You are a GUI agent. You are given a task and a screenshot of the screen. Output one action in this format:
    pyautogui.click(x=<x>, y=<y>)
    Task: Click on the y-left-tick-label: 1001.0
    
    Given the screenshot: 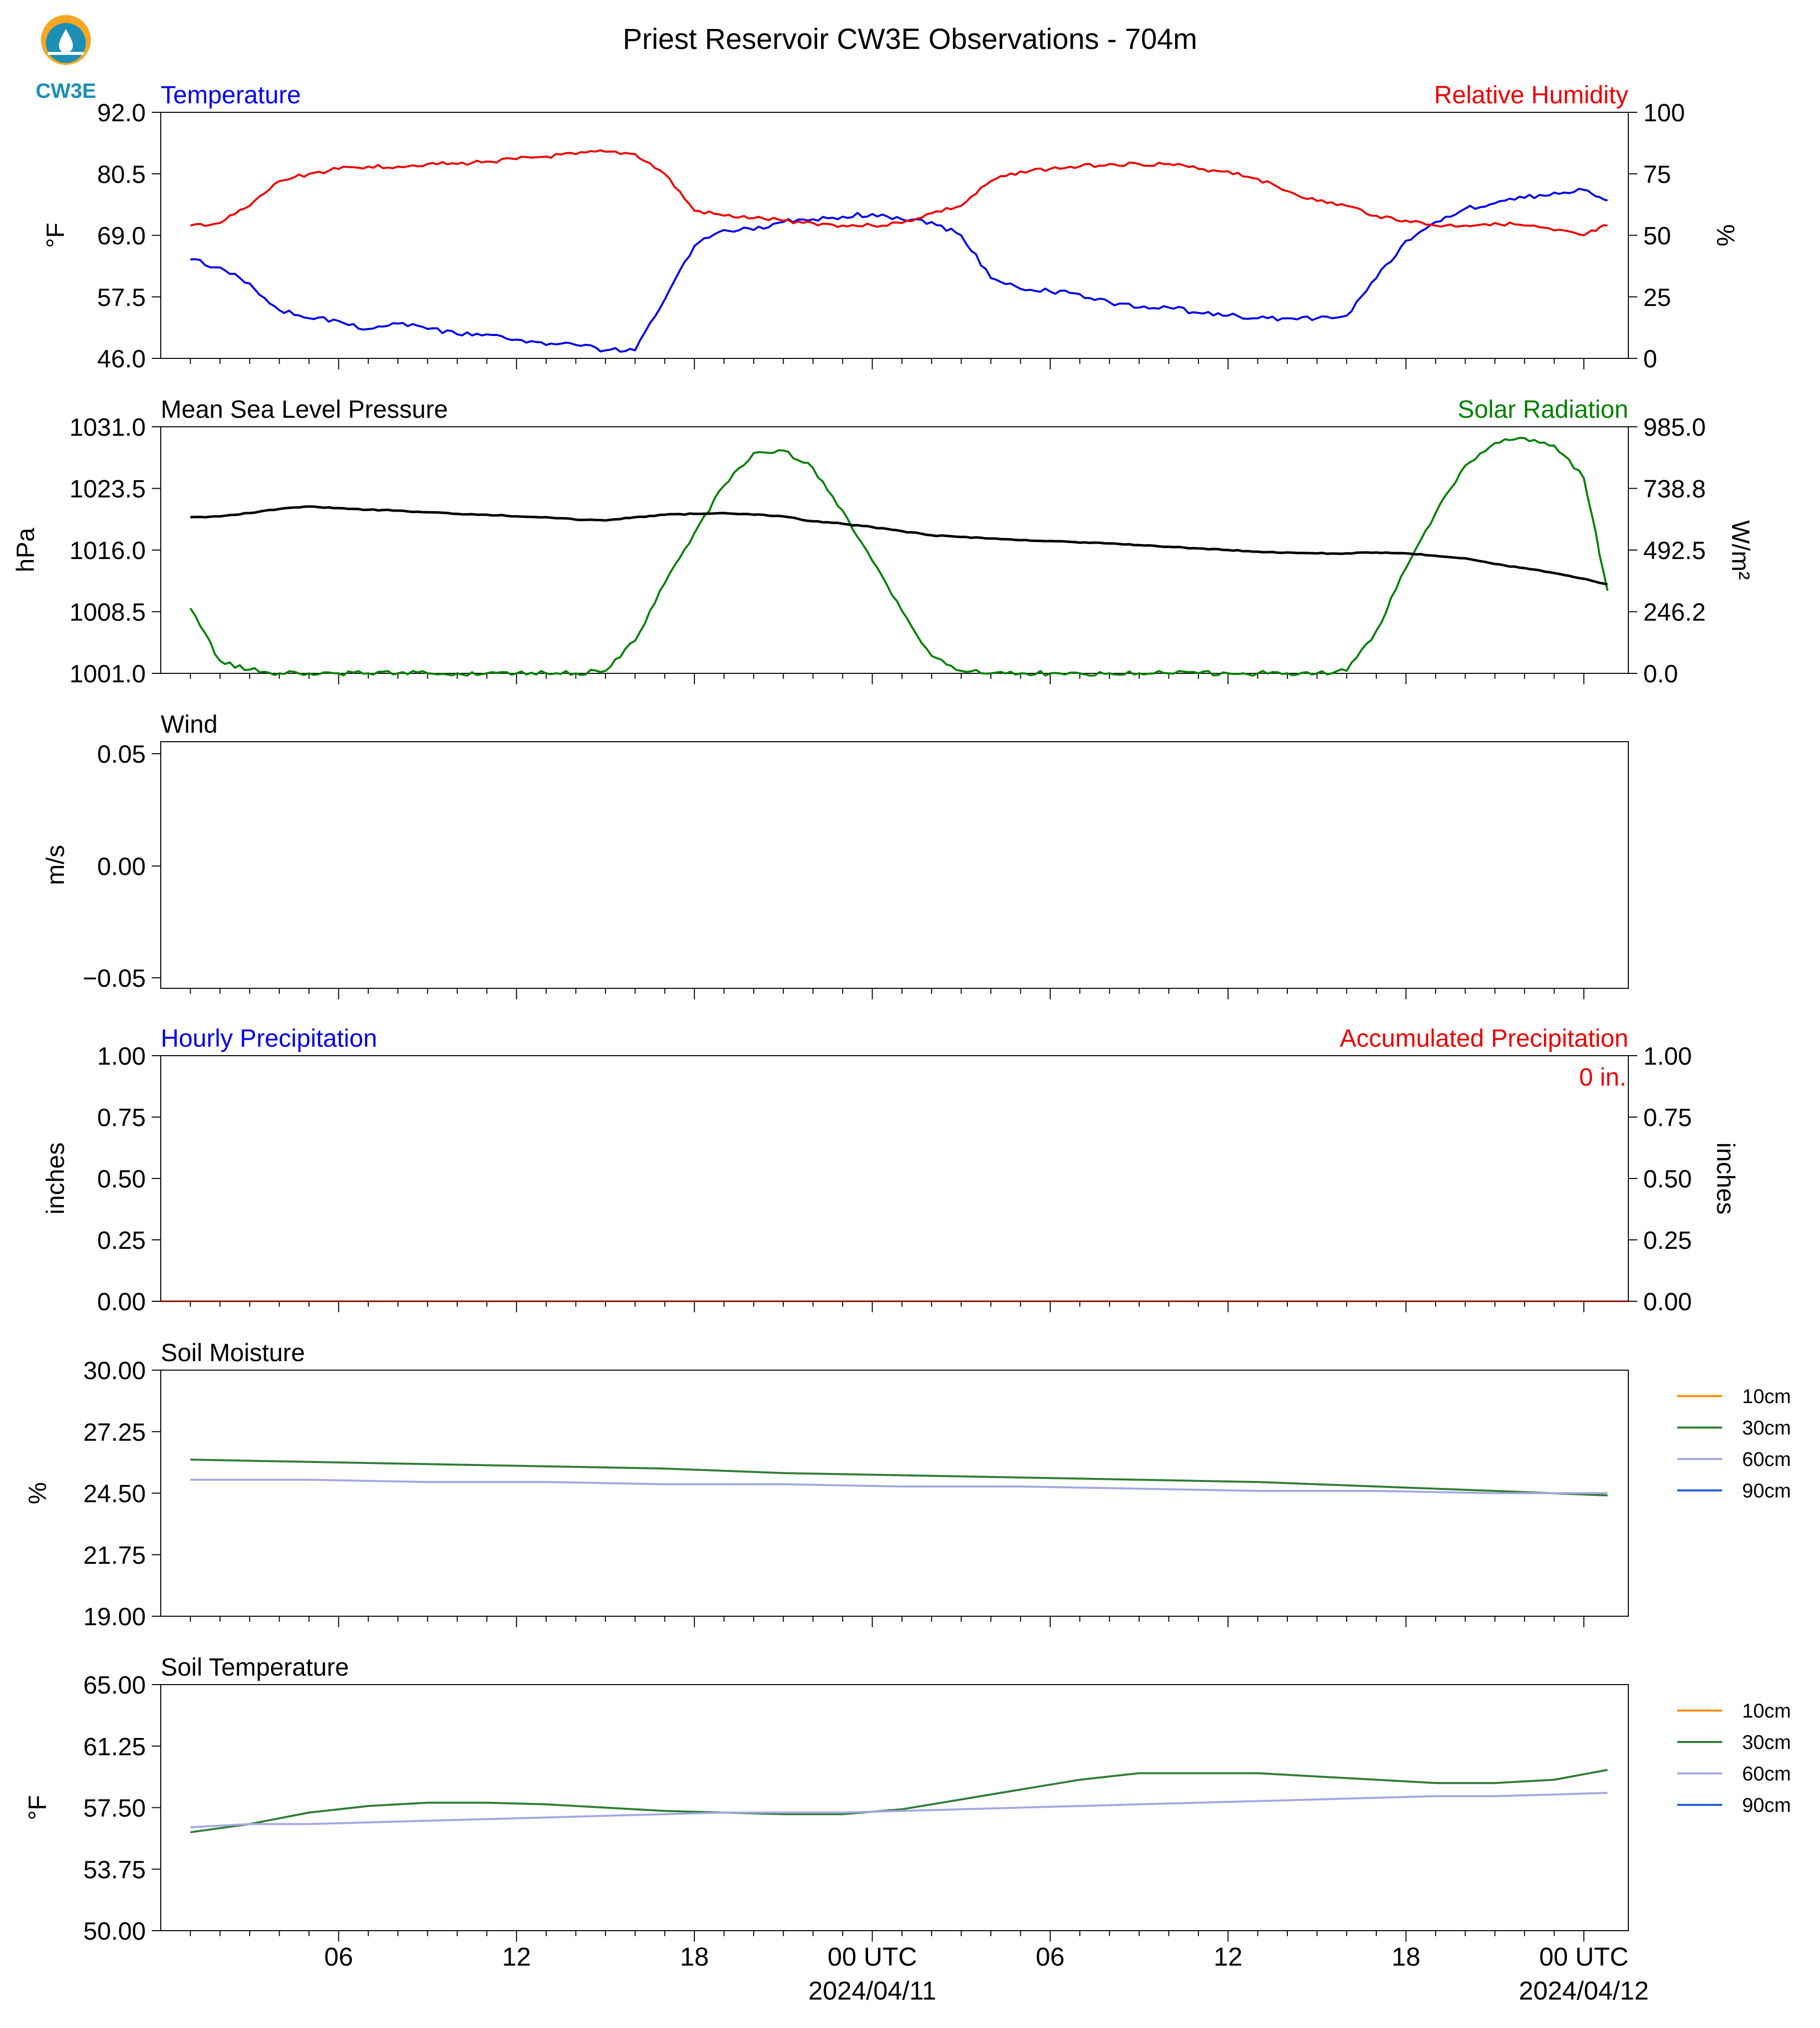 What is the action you would take?
    pyautogui.click(x=107, y=674)
    